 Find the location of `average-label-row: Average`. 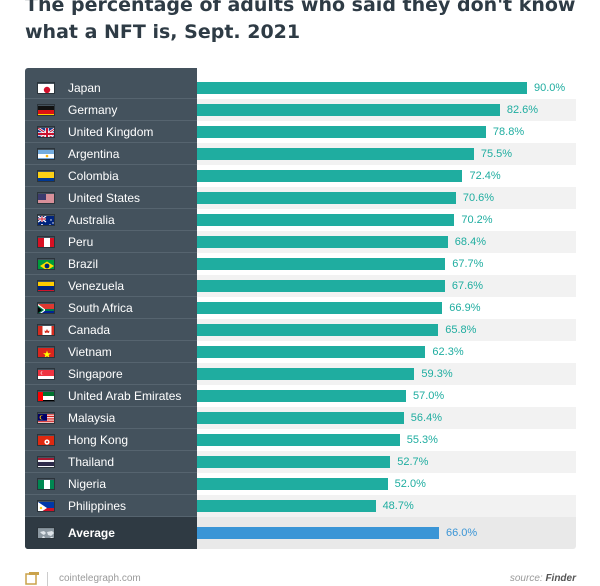

average-label-row: Average is located at coordinates (111, 533).